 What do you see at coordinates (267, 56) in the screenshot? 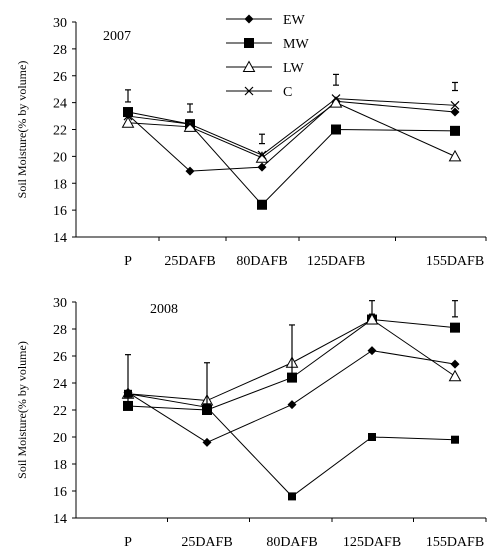
I see `legend: EW MW LW C` at bounding box center [267, 56].